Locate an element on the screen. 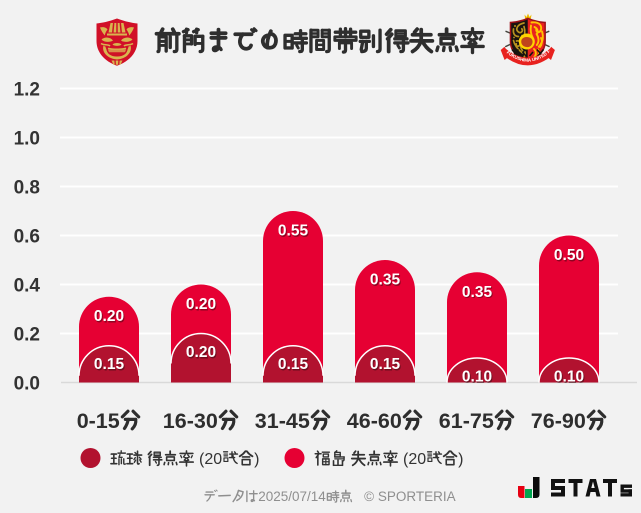 This screenshot has height=513, width=641. svg-text: 16-30 is located at coordinates (190, 421).